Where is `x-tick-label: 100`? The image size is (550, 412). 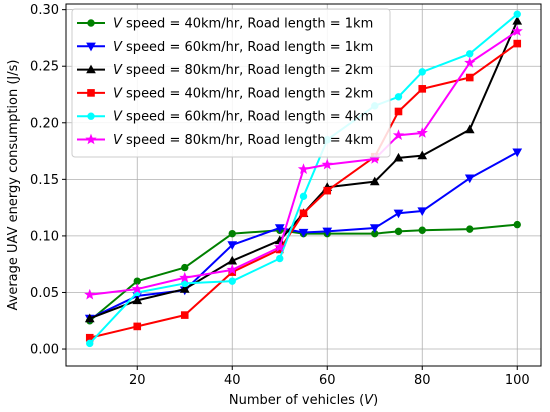 x-tick-label: 100 is located at coordinates (517, 380).